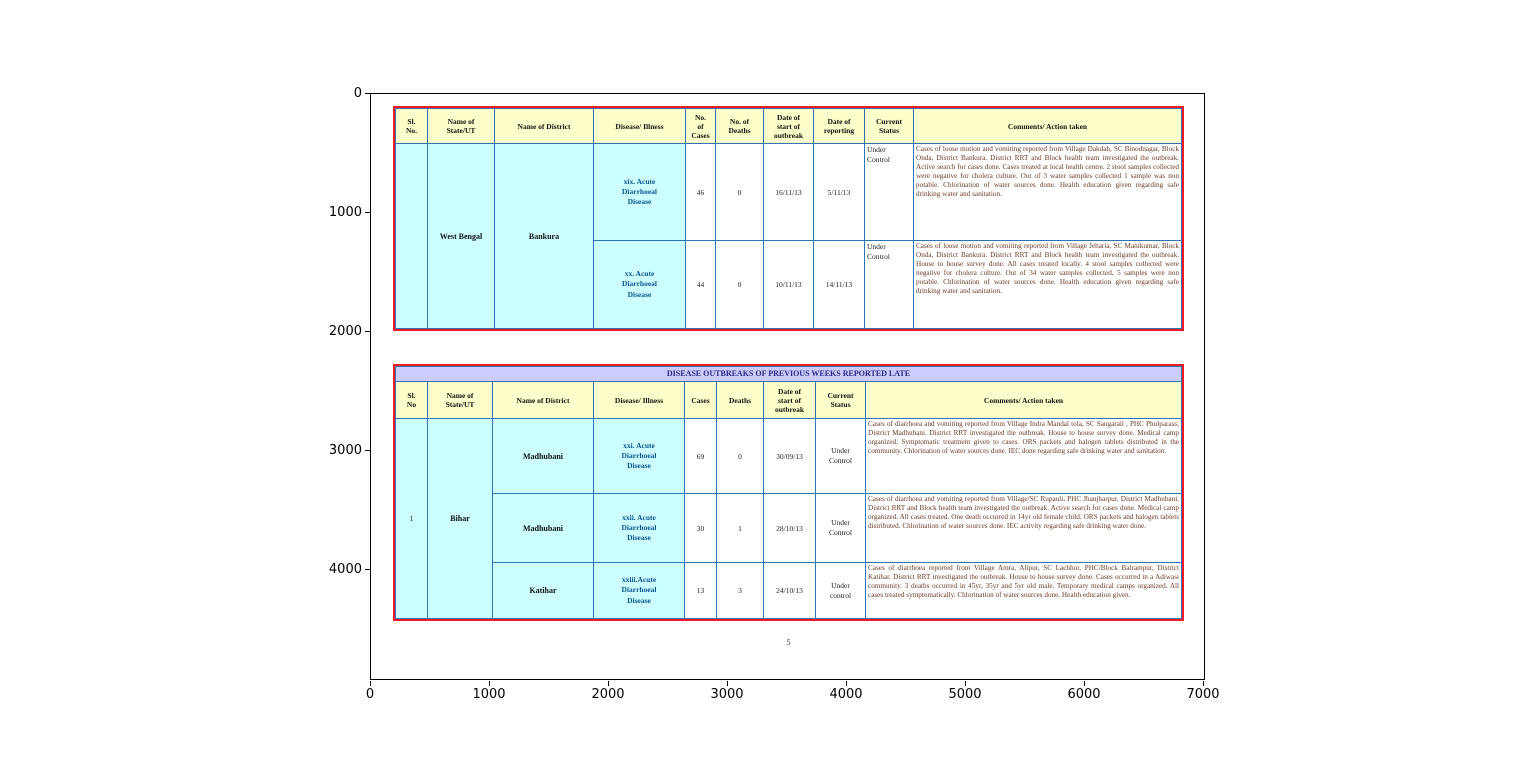  I want to click on start-date-cell: 10/11/13, so click(788, 284).